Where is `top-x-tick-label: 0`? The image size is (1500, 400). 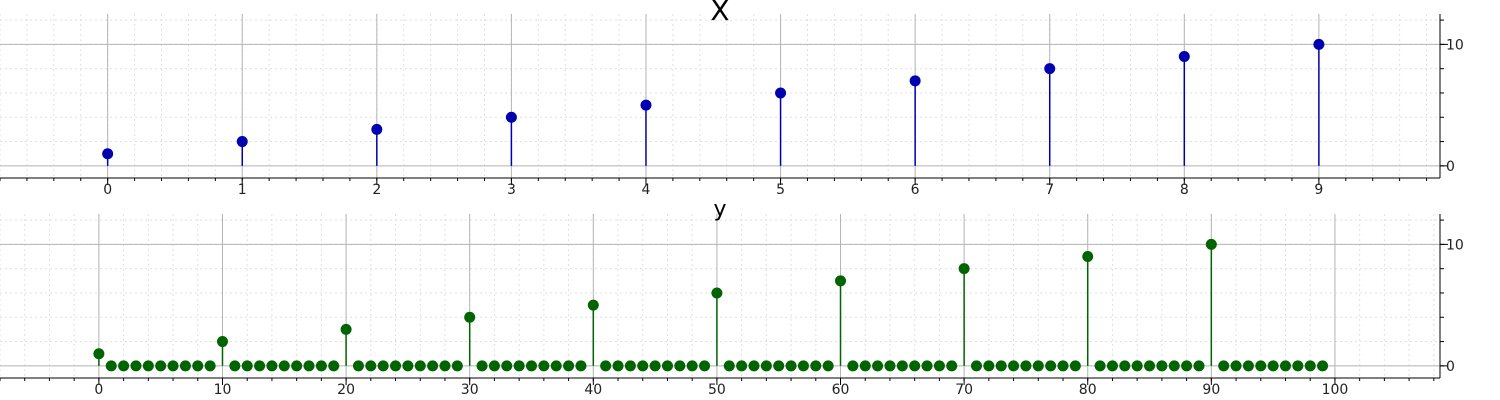 top-x-tick-label: 0 is located at coordinates (107, 190).